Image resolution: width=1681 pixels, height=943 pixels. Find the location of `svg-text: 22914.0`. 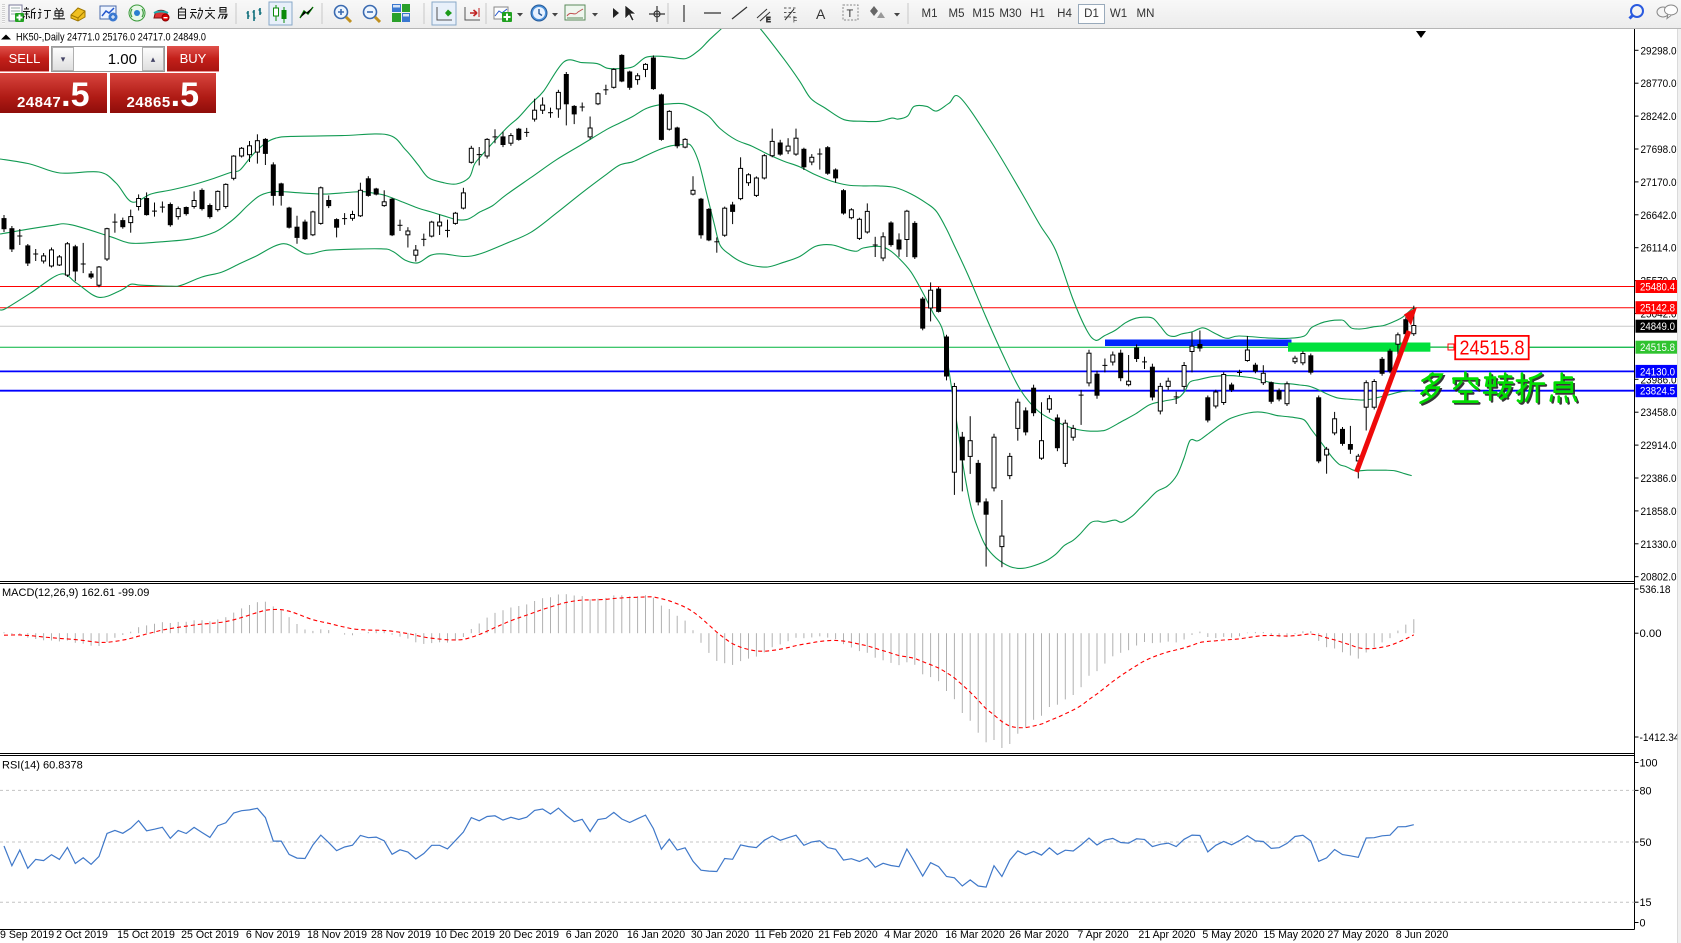

svg-text: 22914.0 is located at coordinates (1659, 446).